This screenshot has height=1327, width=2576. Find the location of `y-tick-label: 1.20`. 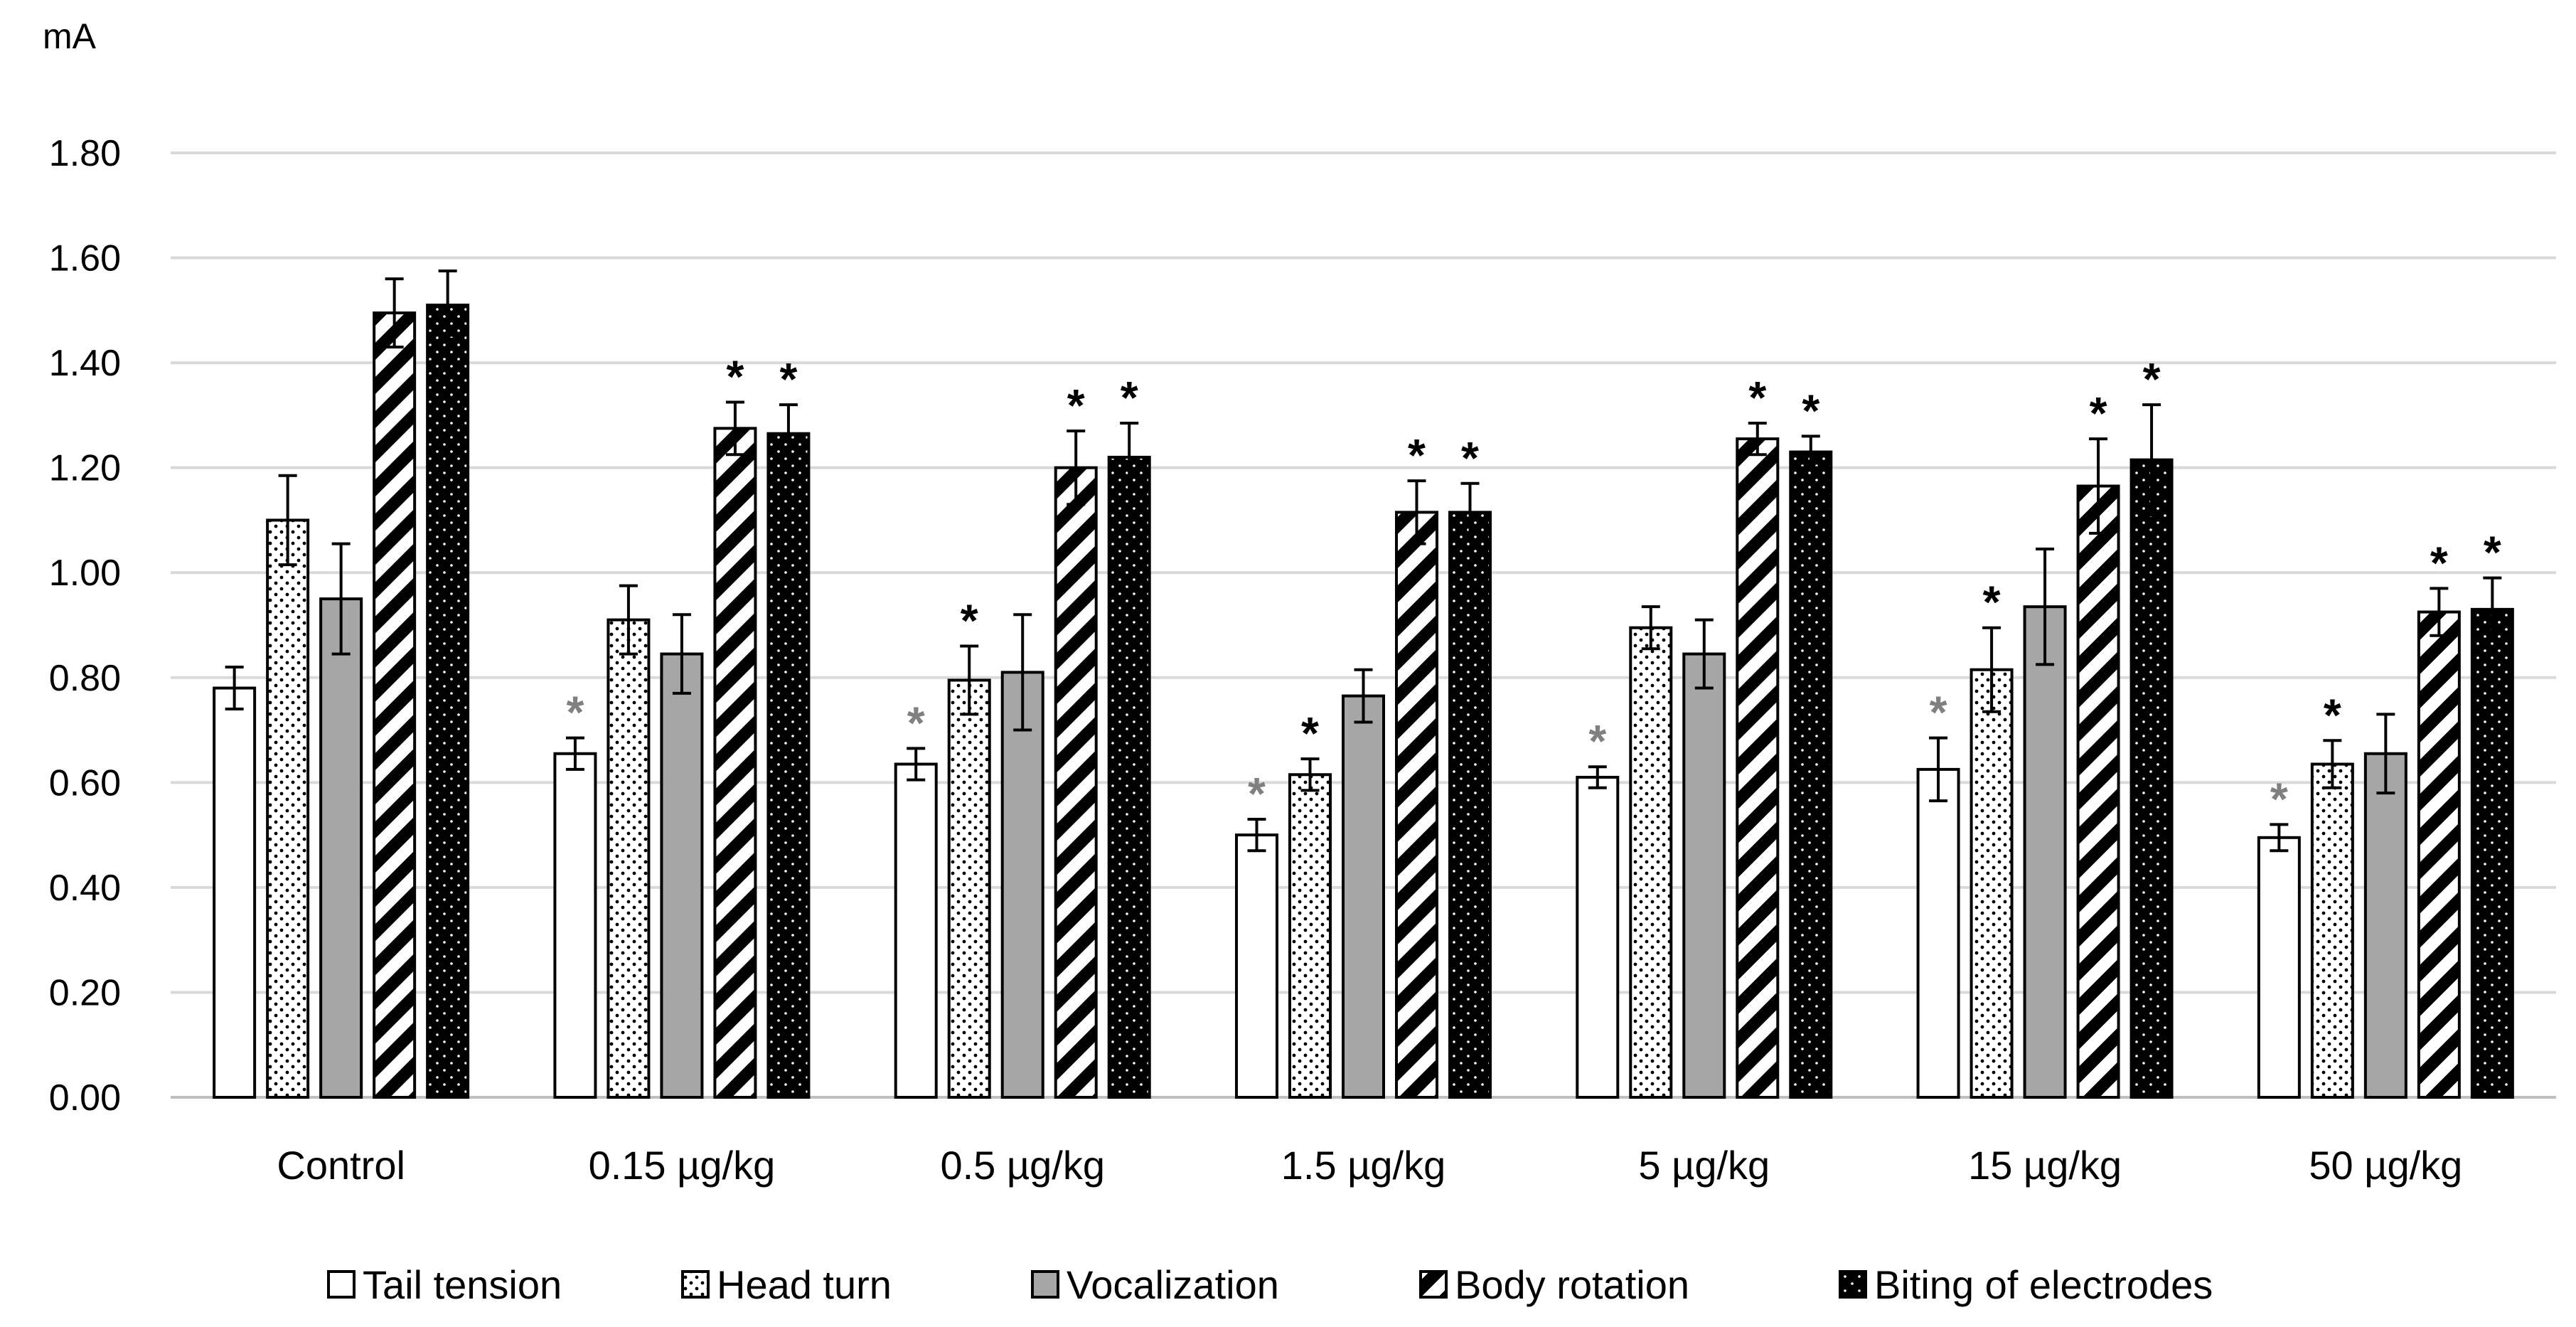

y-tick-label: 1.20 is located at coordinates (85, 468).